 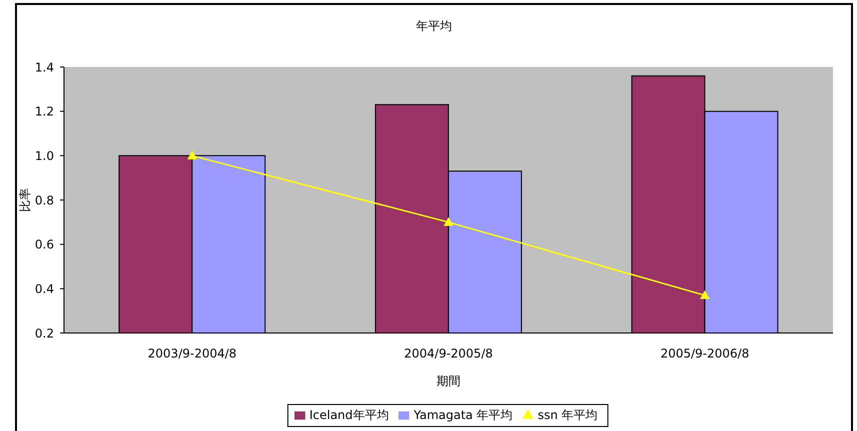 I want to click on y-tick-label: 1.0, so click(x=44, y=155).